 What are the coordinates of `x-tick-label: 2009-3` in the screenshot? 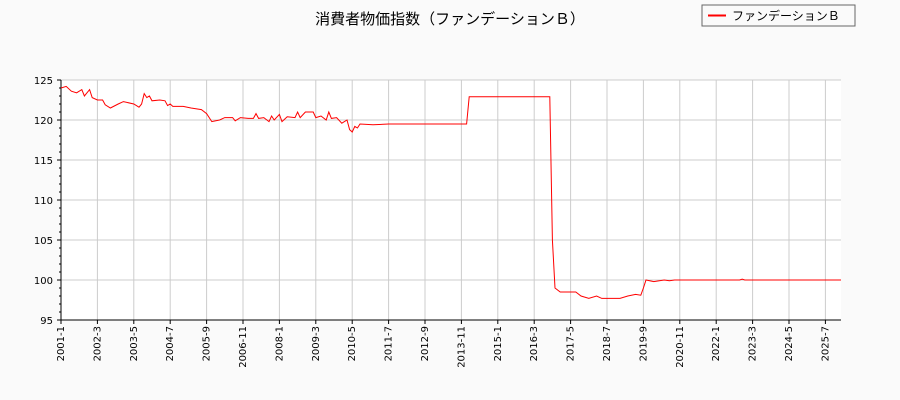 It's located at (316, 343).